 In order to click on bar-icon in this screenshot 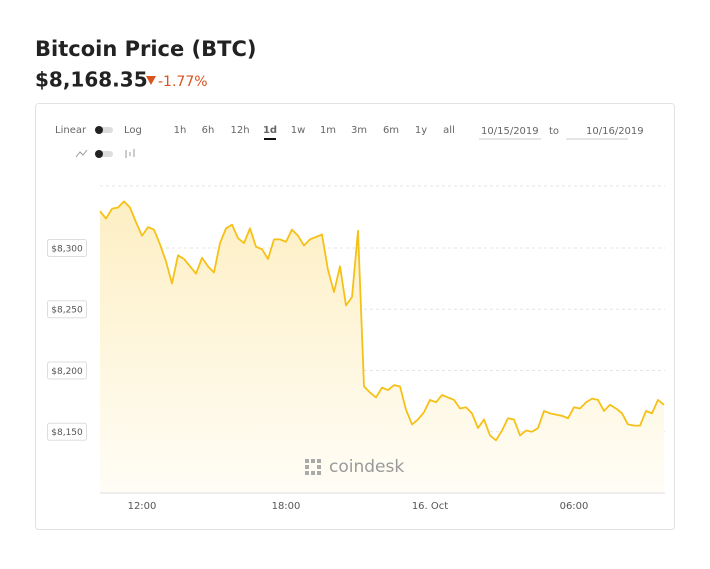, I will do `click(130, 153)`.